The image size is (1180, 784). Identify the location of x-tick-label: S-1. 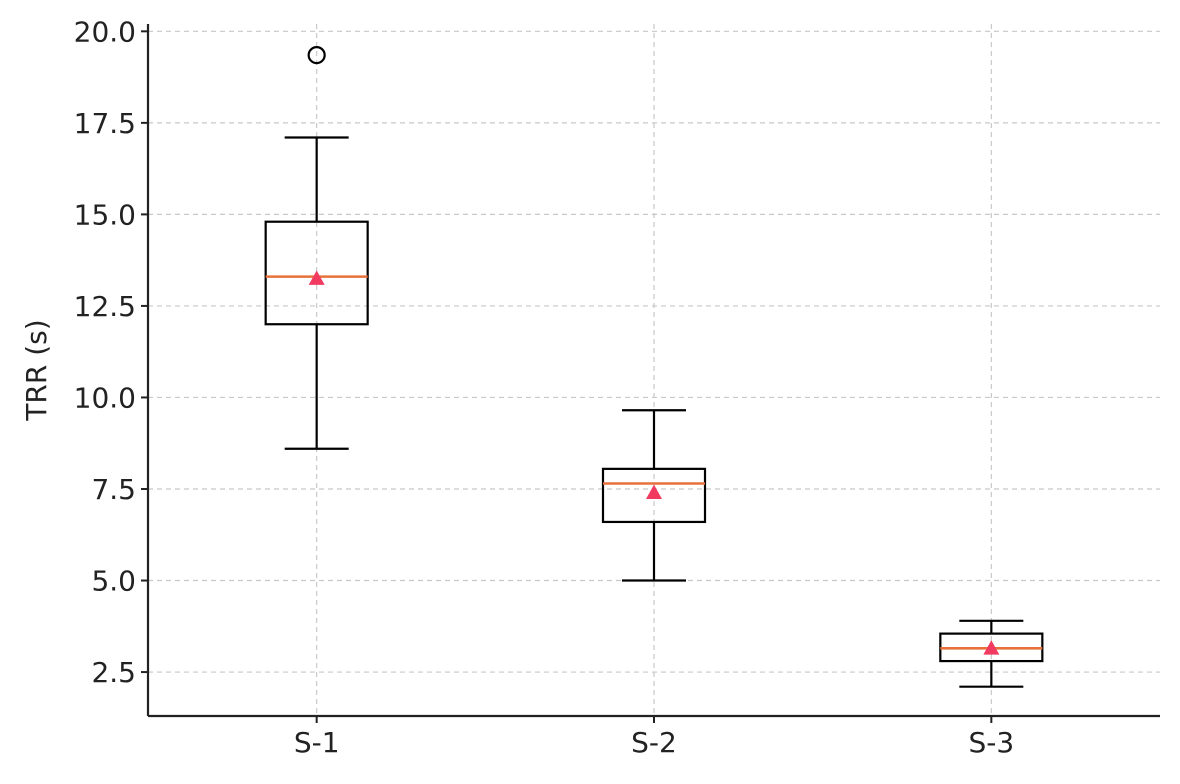
(317, 742).